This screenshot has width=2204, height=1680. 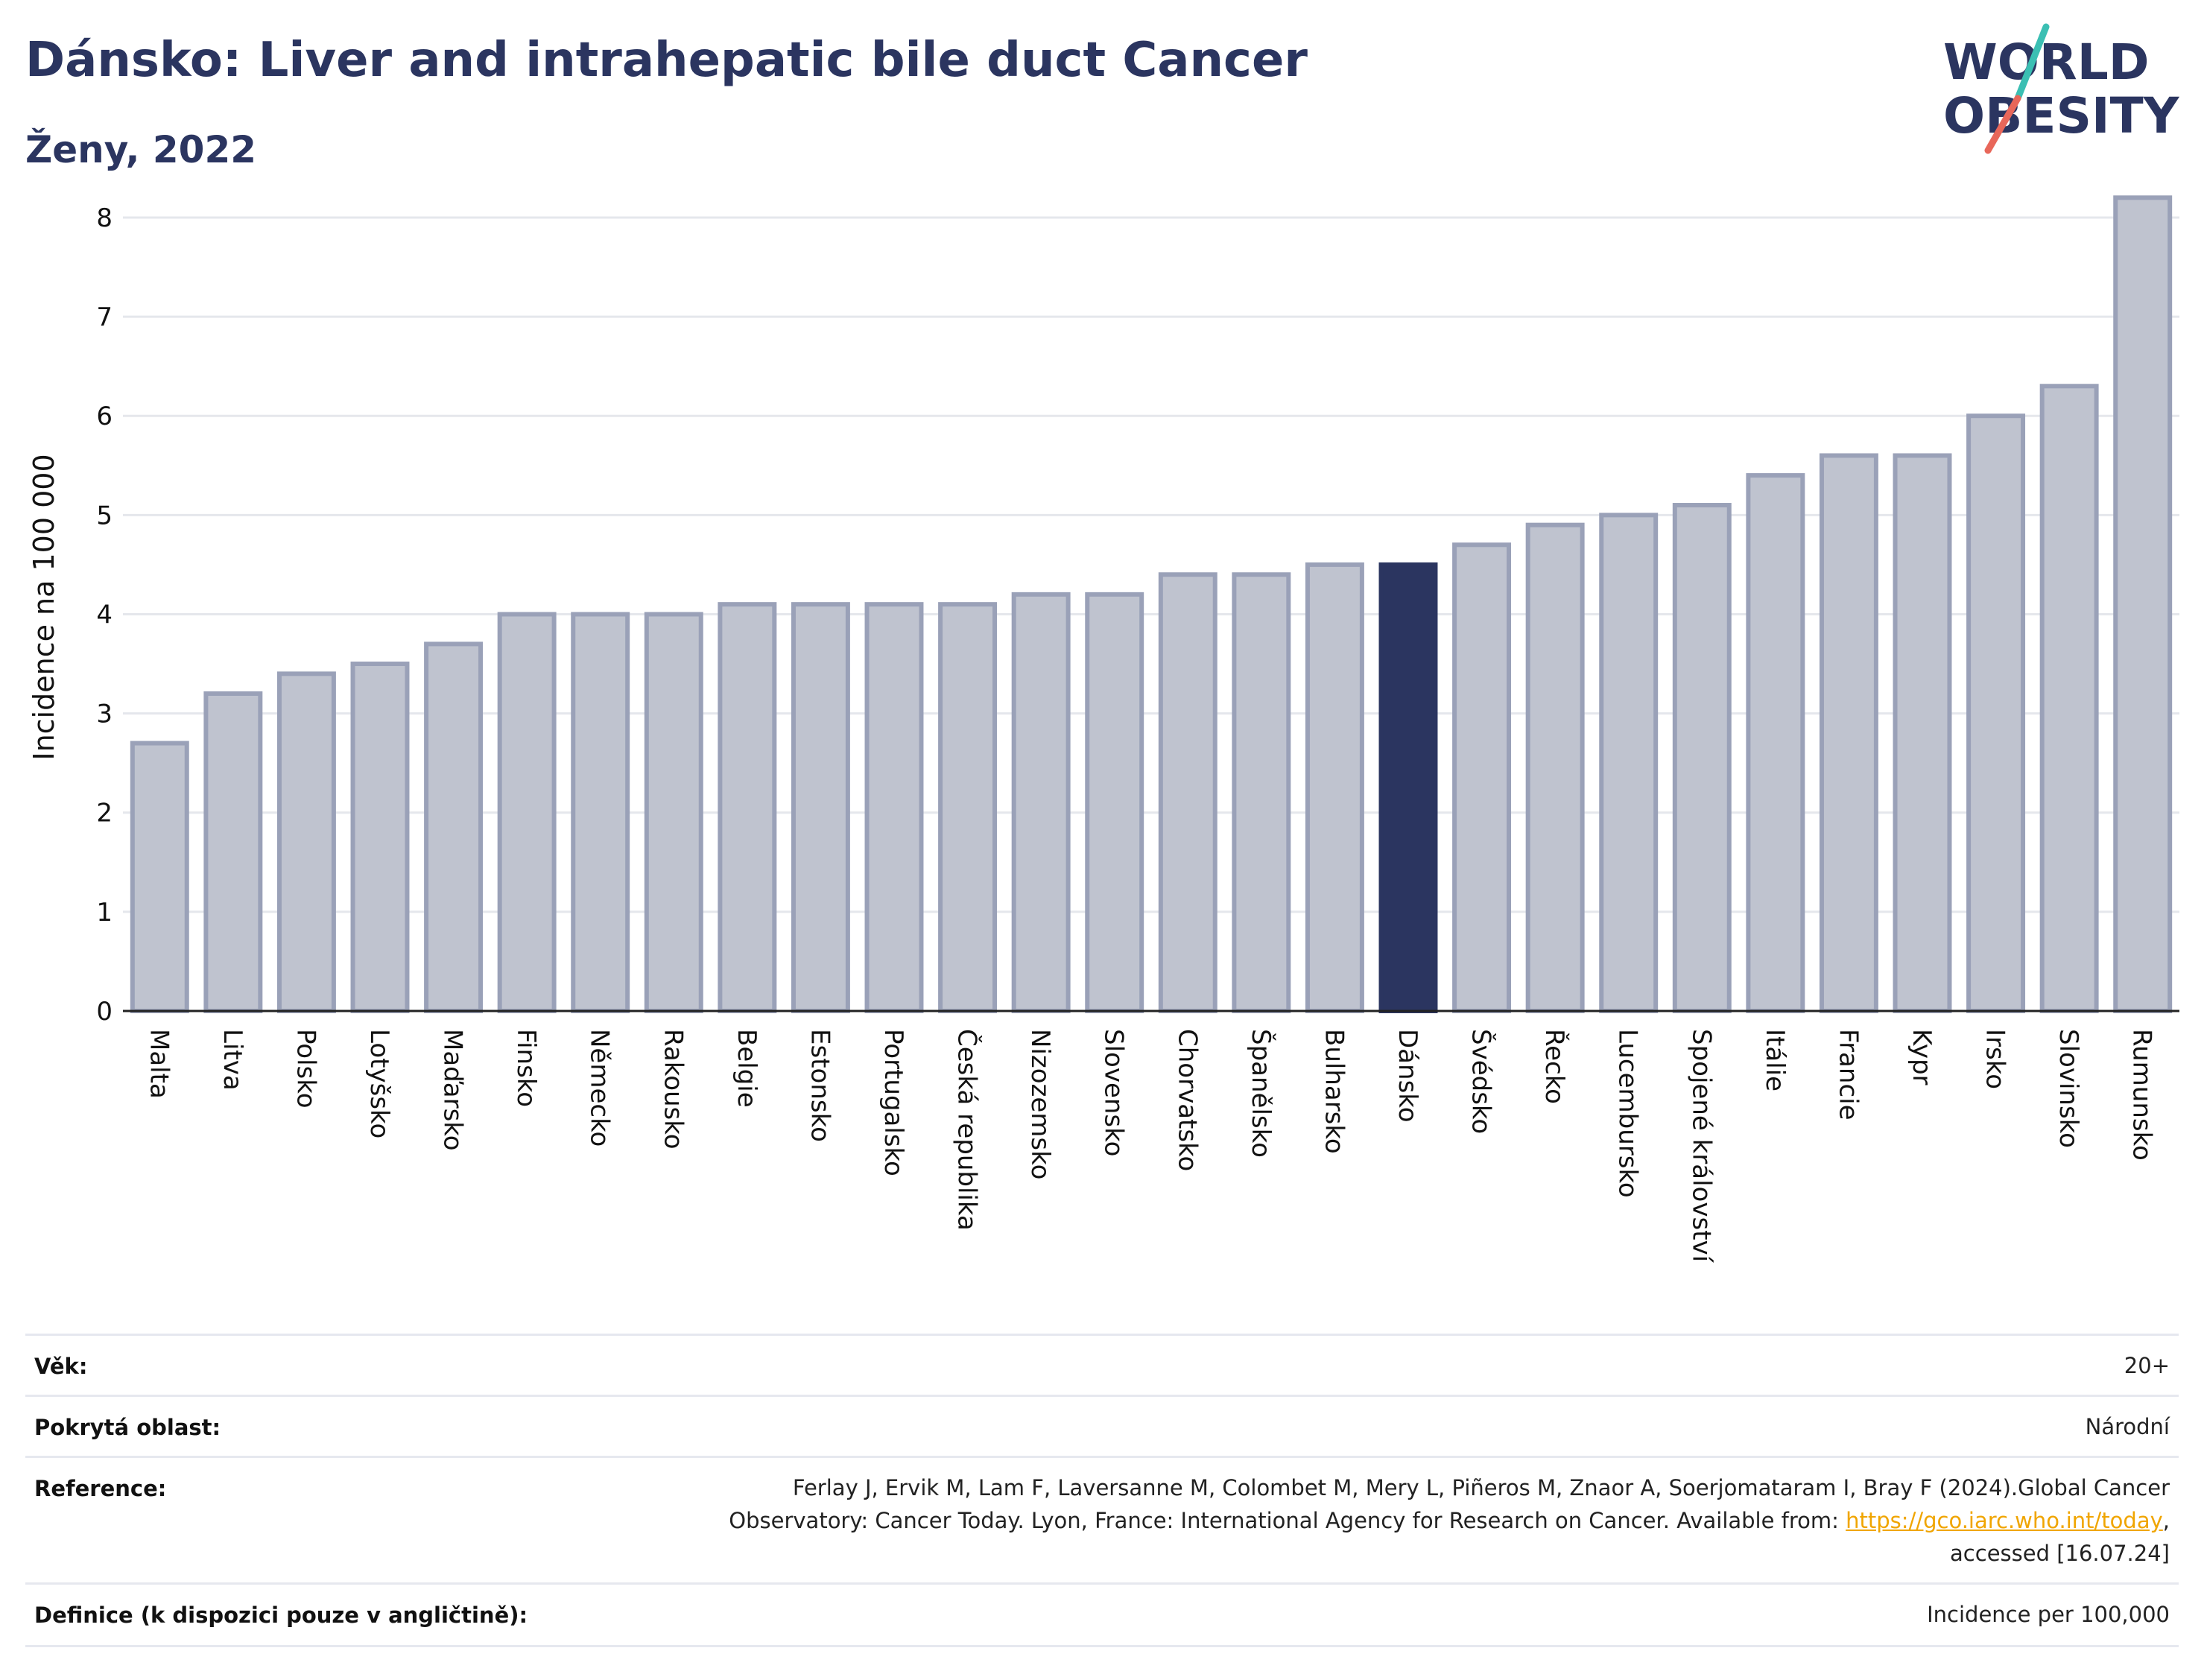 I want to click on reference-line3: accessed [16.07.24], so click(x=2060, y=1553).